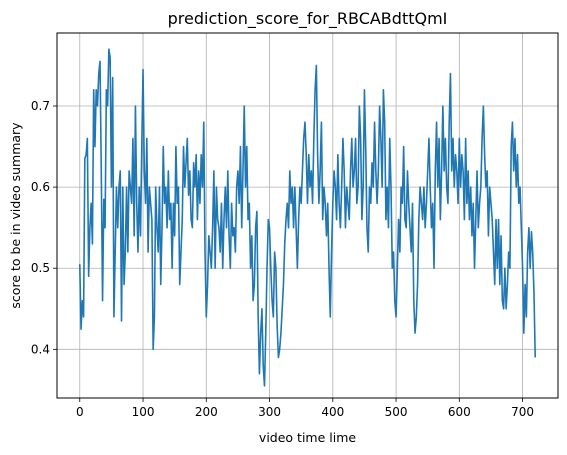  I want to click on x-tick-label: 0, so click(80, 412).